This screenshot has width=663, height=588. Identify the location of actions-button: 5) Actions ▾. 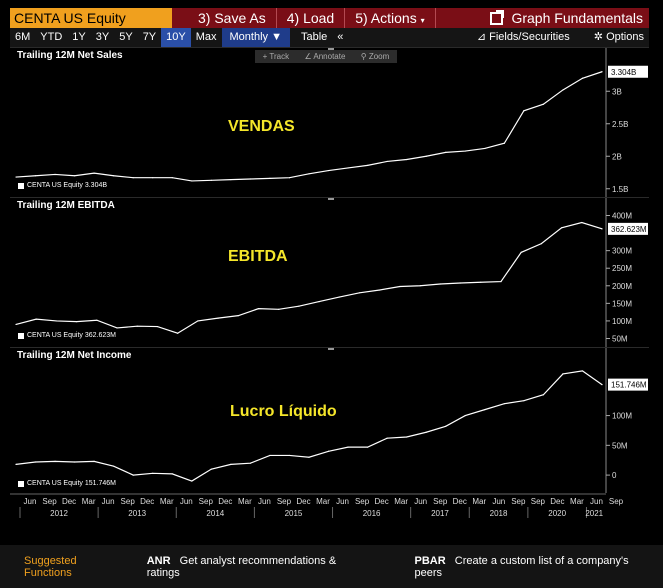
(389, 18).